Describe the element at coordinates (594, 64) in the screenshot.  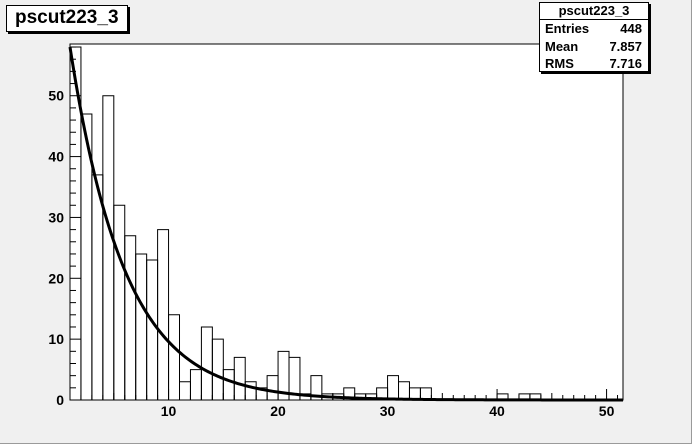
I see `stats-row-rms: RMS 7.716` at that location.